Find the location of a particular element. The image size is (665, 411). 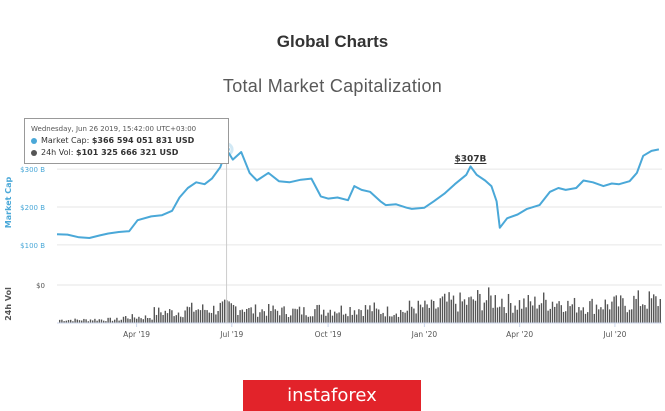

page-title: Global Charts is located at coordinates (332, 41).